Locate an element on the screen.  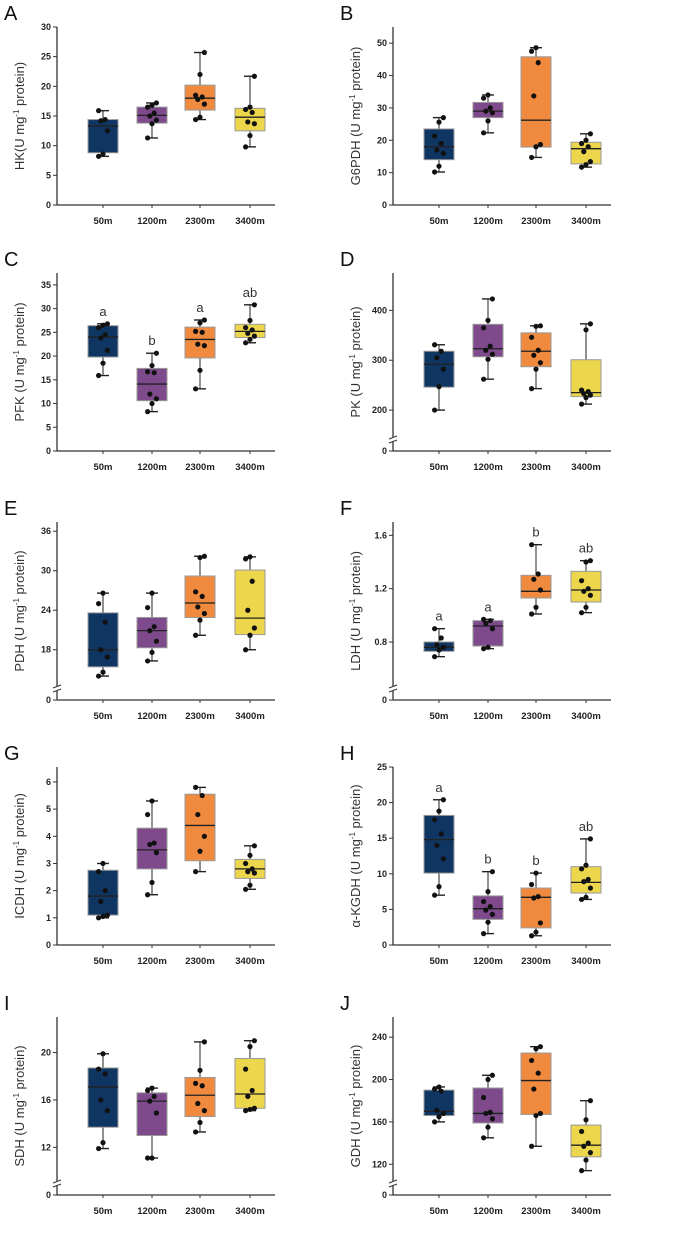
x-tick-label: 2300m is located at coordinates (536, 961).